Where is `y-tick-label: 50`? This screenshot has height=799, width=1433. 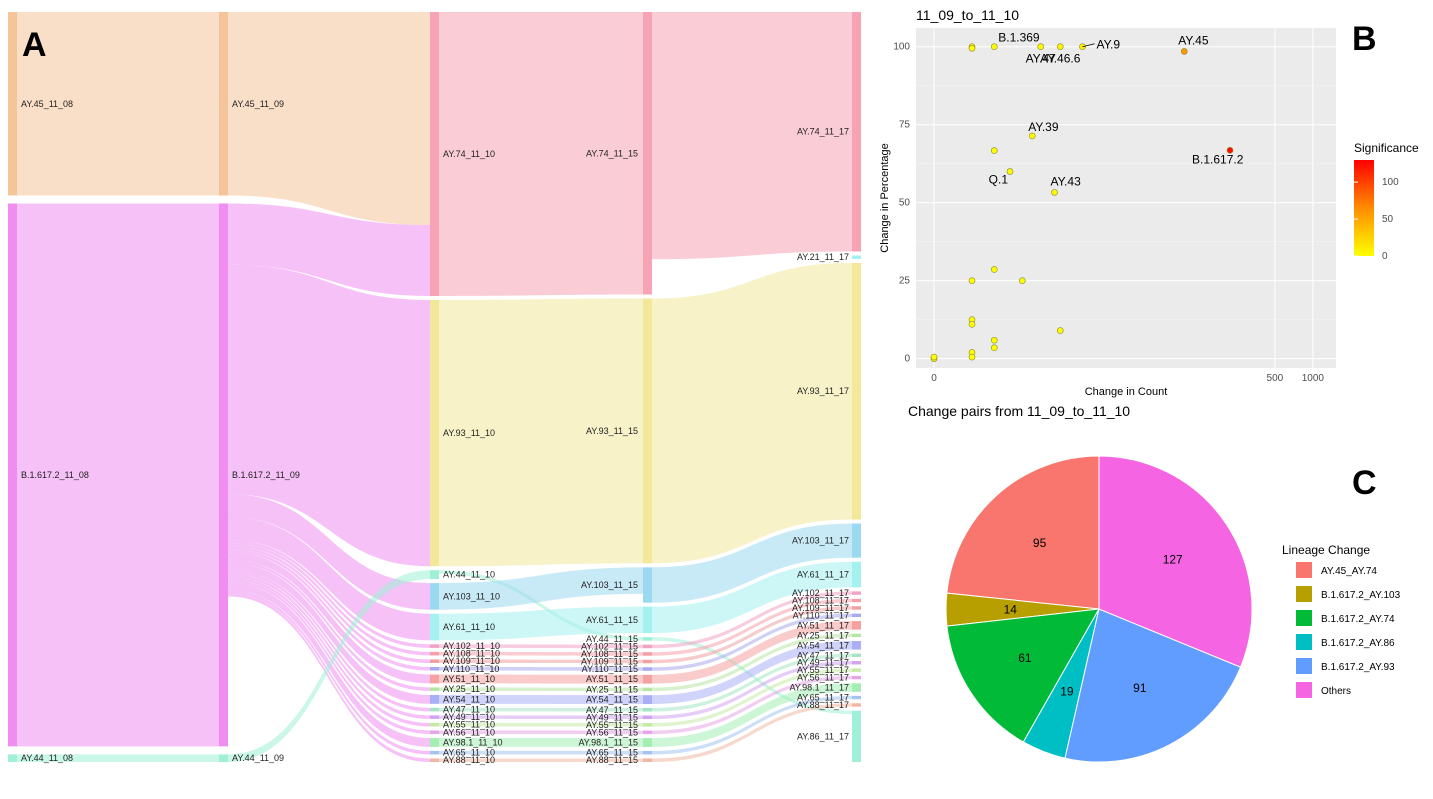
y-tick-label: 50 is located at coordinates (905, 203).